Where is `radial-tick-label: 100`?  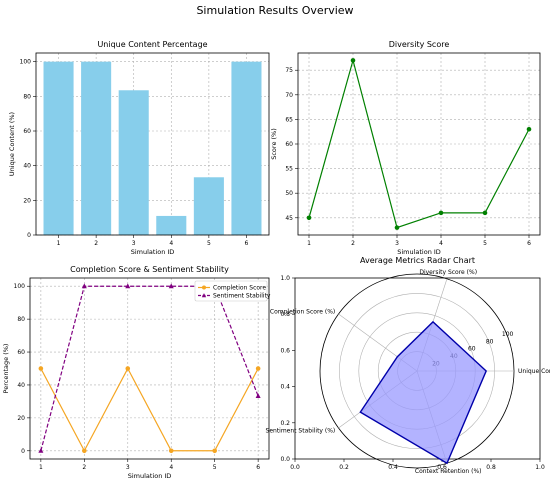 radial-tick-label: 100 is located at coordinates (508, 334).